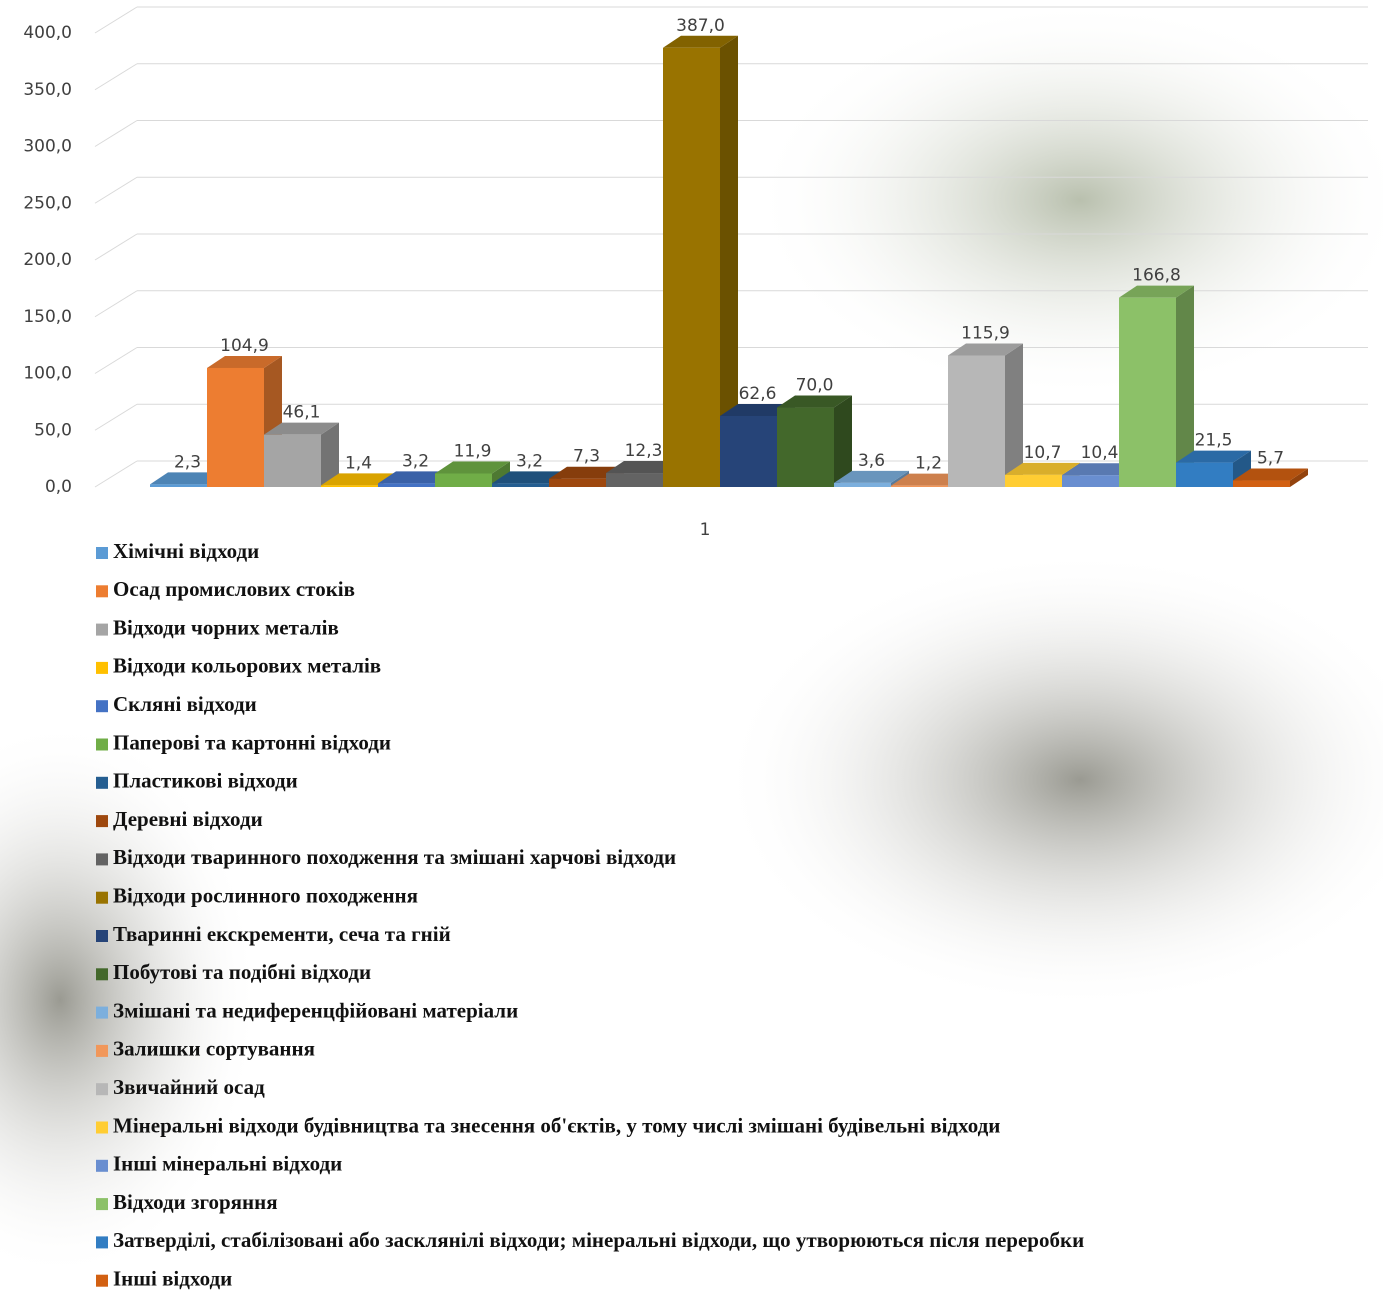 This screenshot has width=1383, height=1301. Describe the element at coordinates (985, 333) in the screenshot. I see `data-label: 115,9` at that location.